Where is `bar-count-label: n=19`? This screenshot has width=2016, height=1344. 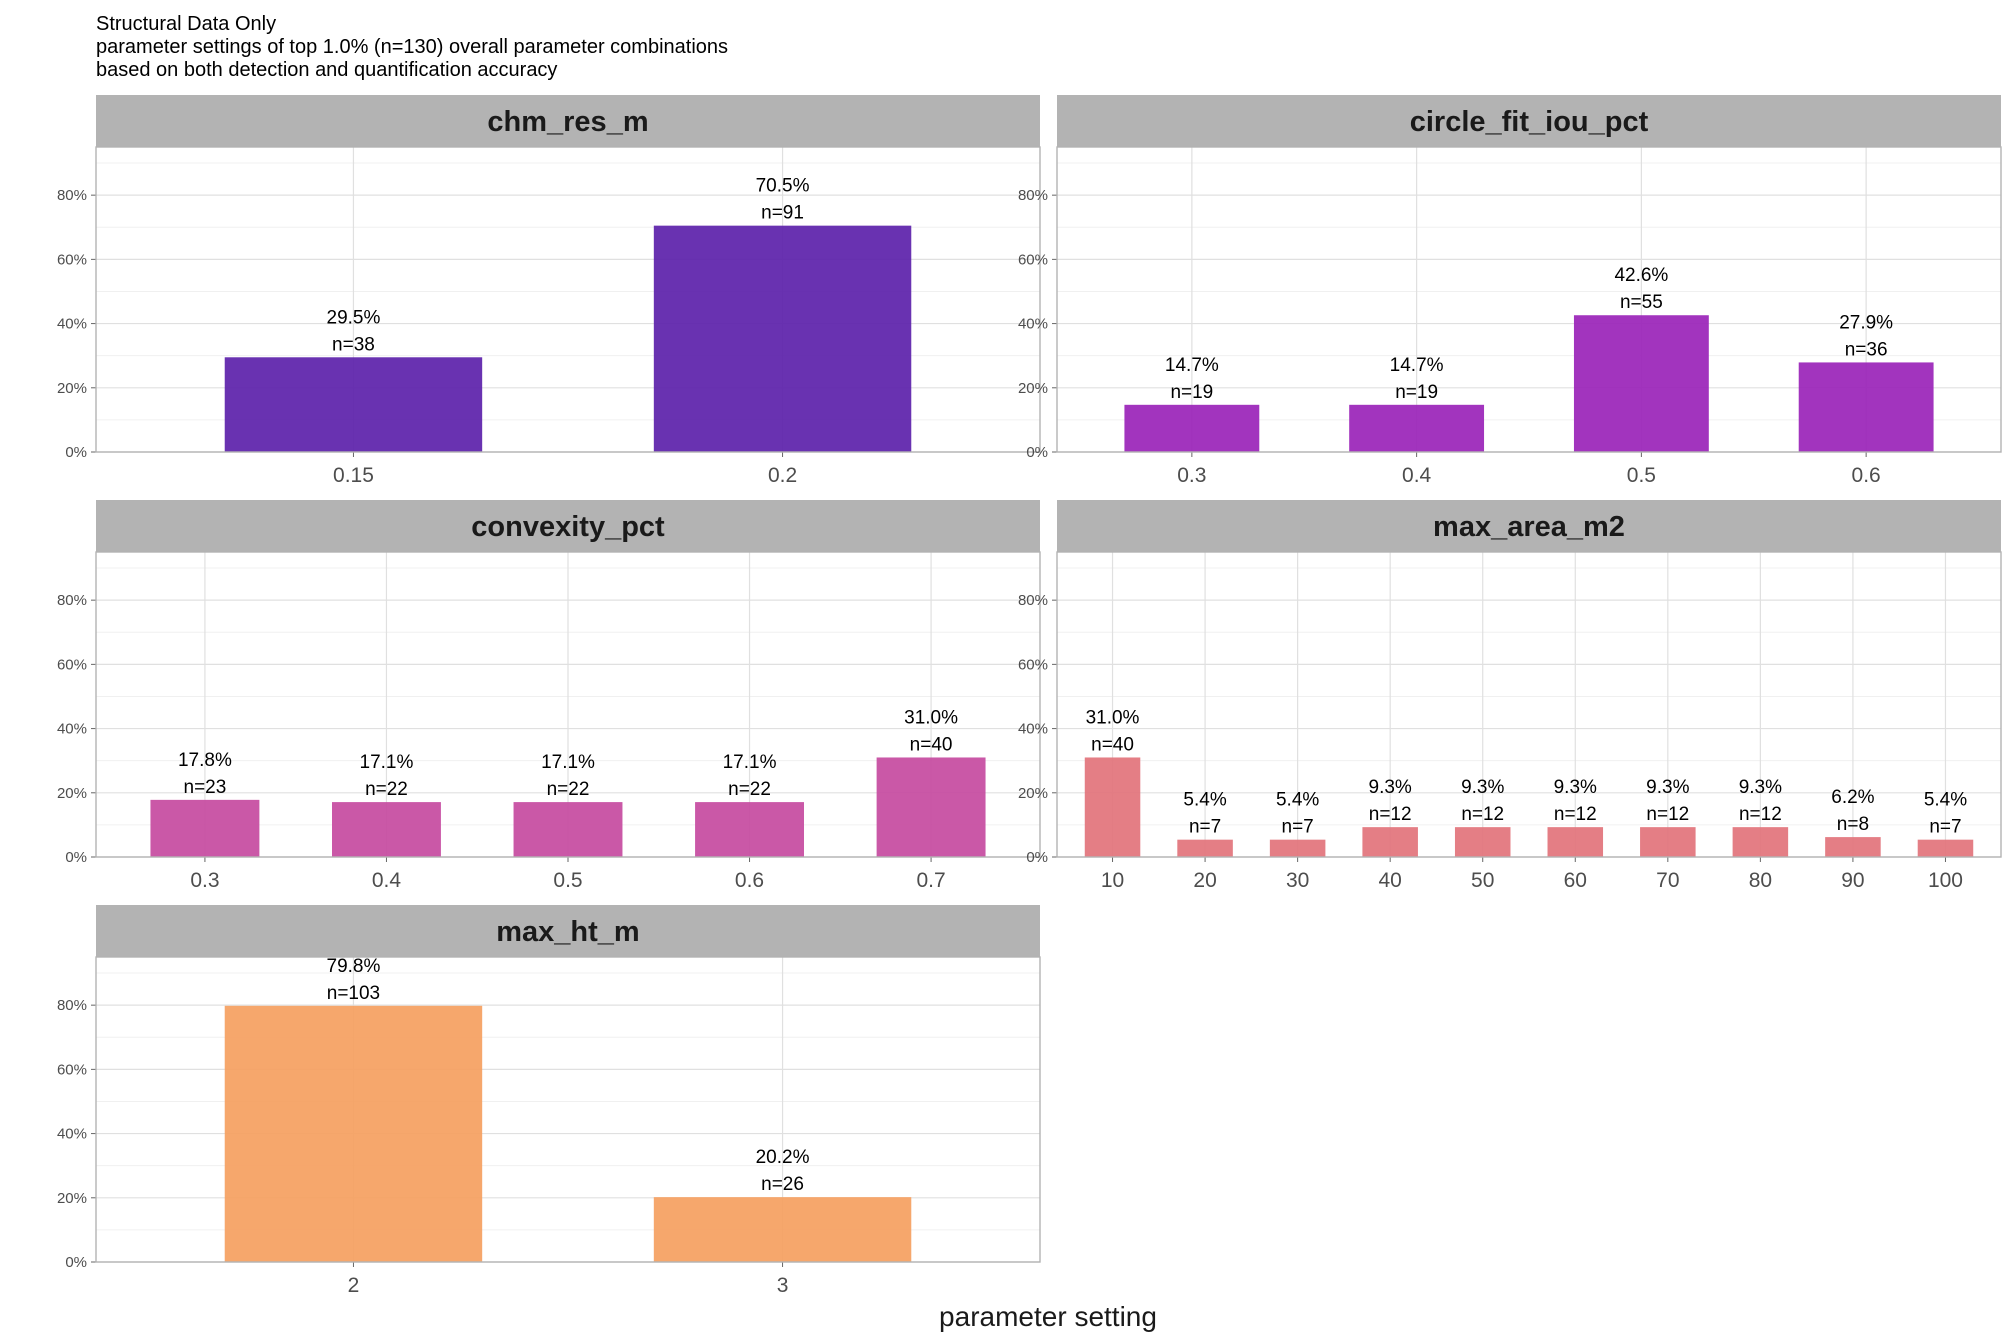 bar-count-label: n=19 is located at coordinates (1191, 392).